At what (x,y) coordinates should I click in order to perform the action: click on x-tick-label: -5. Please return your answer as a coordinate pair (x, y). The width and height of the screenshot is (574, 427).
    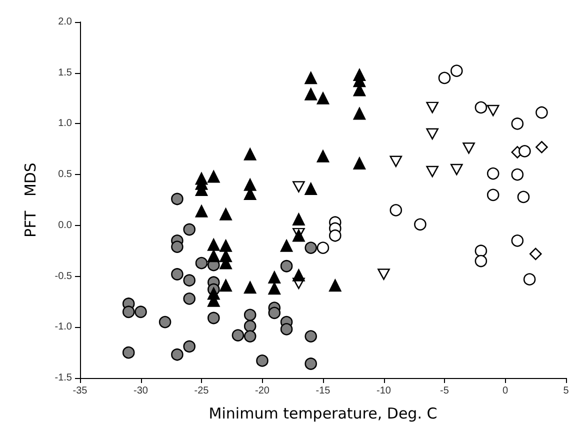
    Looking at the image, I should click on (445, 391).